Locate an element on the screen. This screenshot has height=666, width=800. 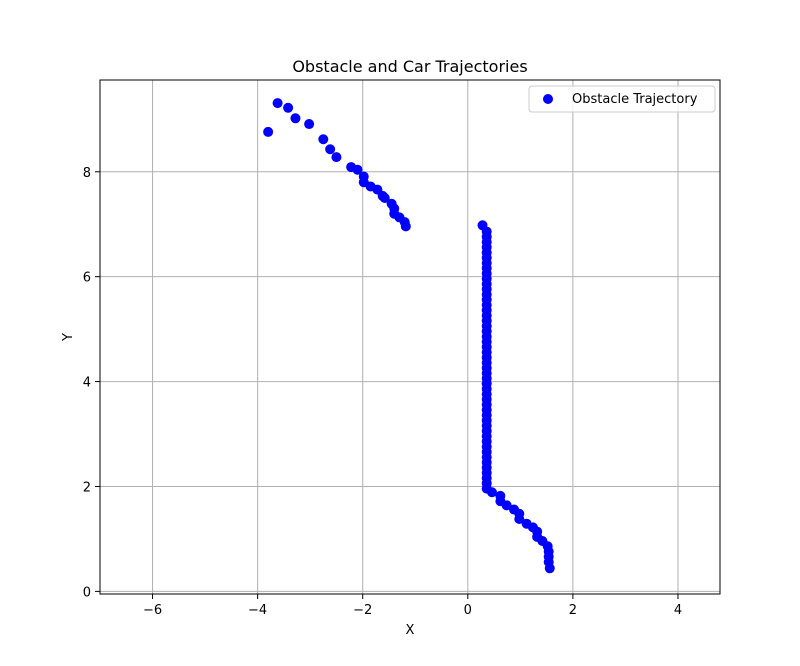
y-tick-label: 8 is located at coordinates (87, 173).